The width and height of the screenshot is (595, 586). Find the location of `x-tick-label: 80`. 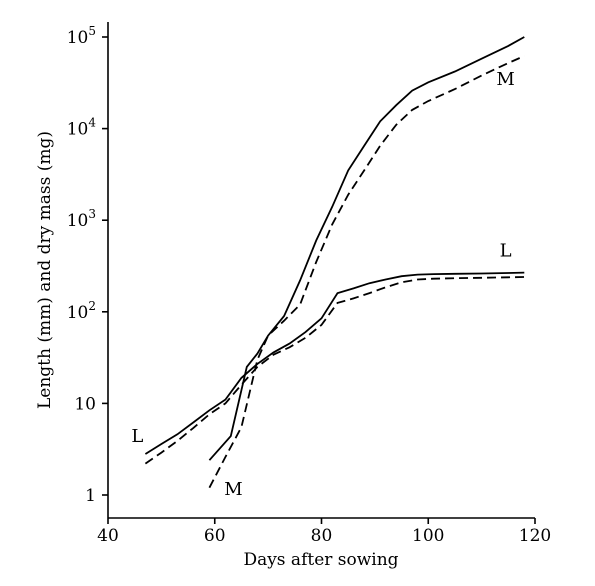

x-tick-label: 80 is located at coordinates (322, 536).